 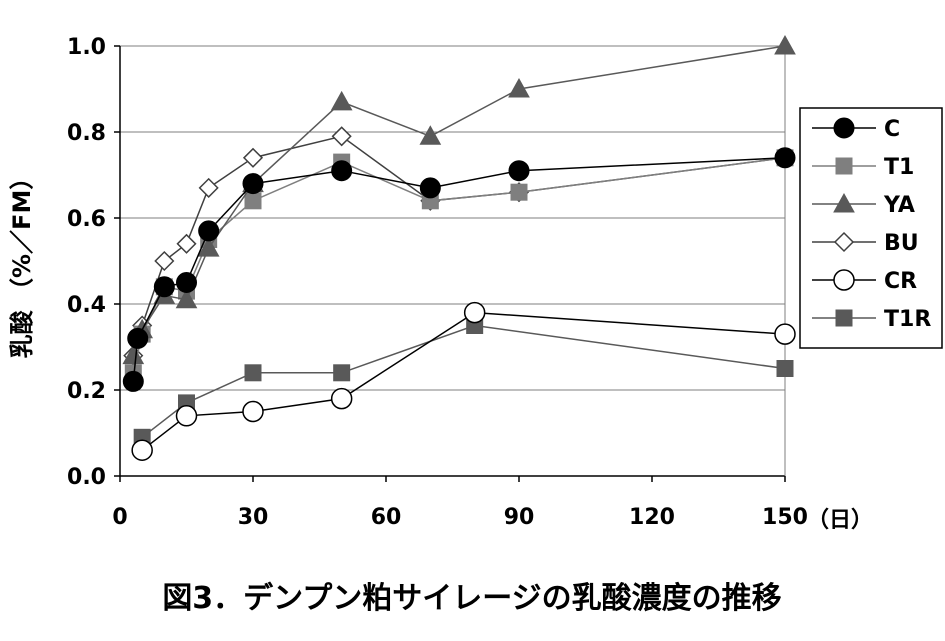 I want to click on series-line-T1R, so click(x=463, y=381).